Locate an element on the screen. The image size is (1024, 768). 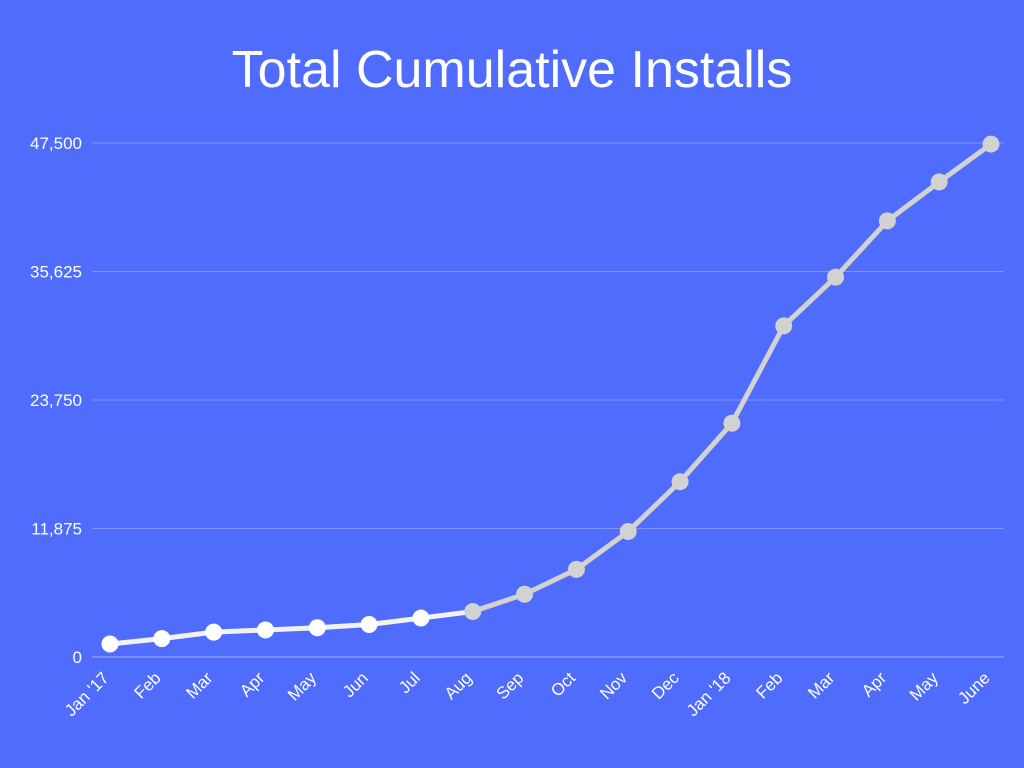
x-tick-label: Jun is located at coordinates (355, 684).